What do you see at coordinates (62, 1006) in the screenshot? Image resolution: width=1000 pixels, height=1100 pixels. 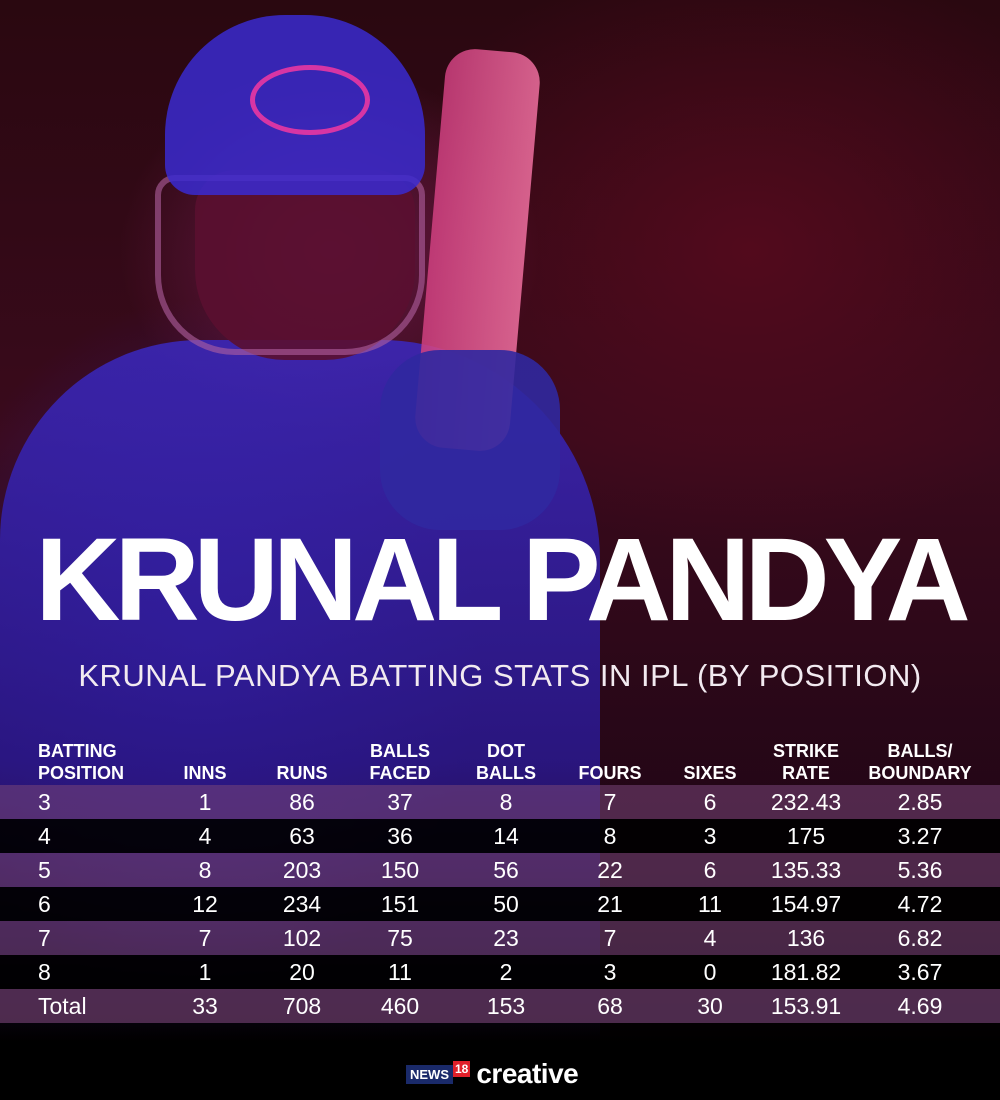 I see `table-cell: Total` at bounding box center [62, 1006].